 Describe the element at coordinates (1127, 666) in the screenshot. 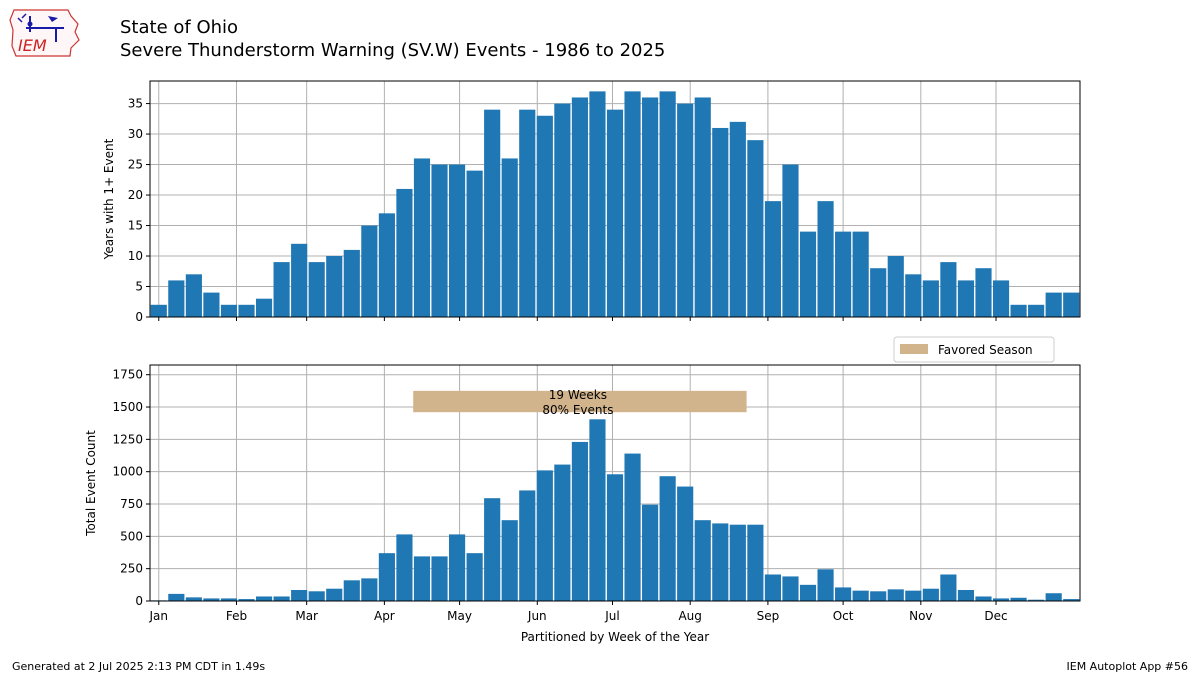

I see `autoplot-app-id: IEM Autoplot App #56` at that location.